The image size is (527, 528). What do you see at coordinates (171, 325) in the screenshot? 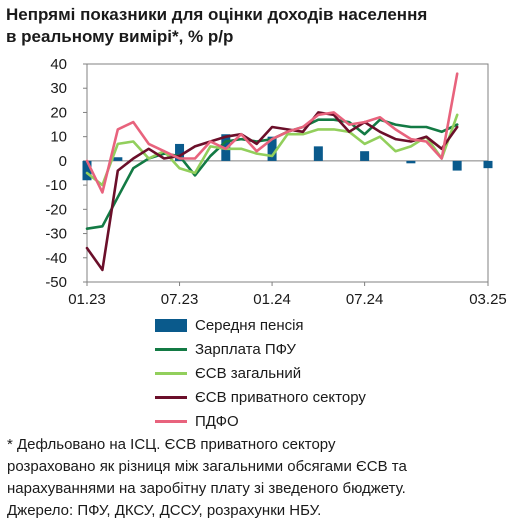
I see `legend-swatch-pension` at bounding box center [171, 325].